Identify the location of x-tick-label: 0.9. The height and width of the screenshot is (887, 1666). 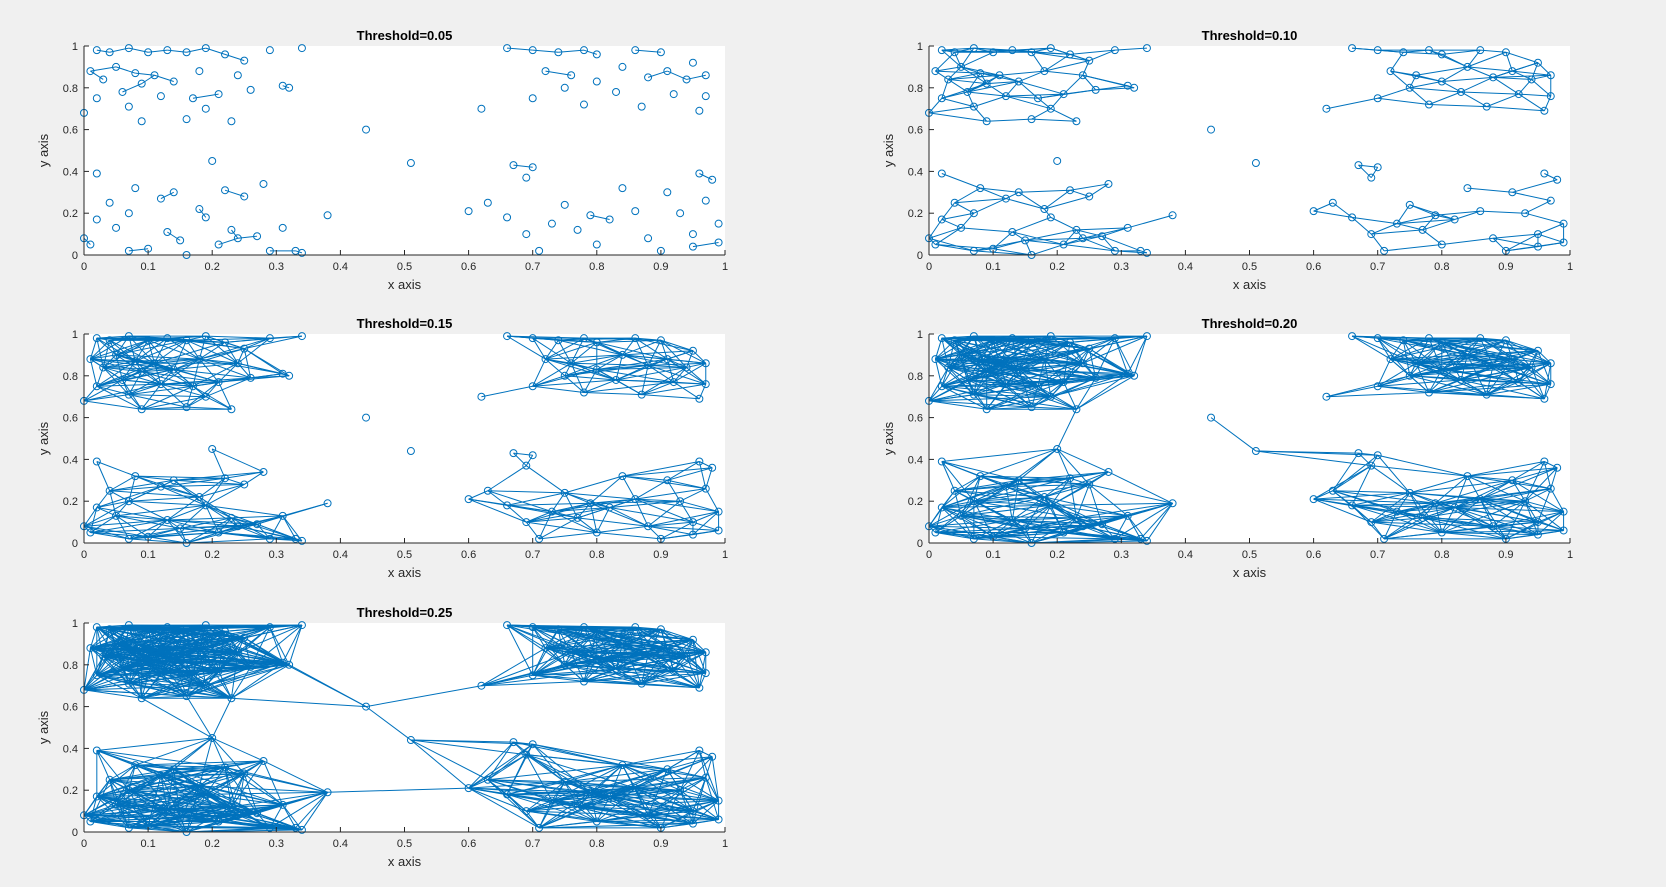
(1505, 555).